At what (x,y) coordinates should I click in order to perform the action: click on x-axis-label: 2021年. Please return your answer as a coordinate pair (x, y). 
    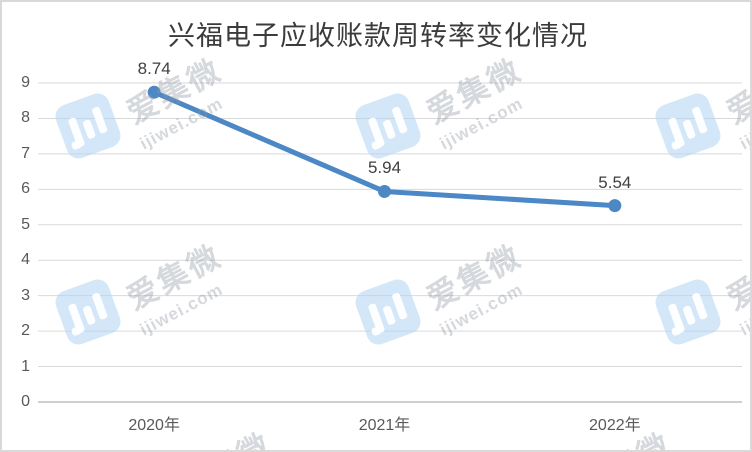
    Looking at the image, I should click on (384, 425).